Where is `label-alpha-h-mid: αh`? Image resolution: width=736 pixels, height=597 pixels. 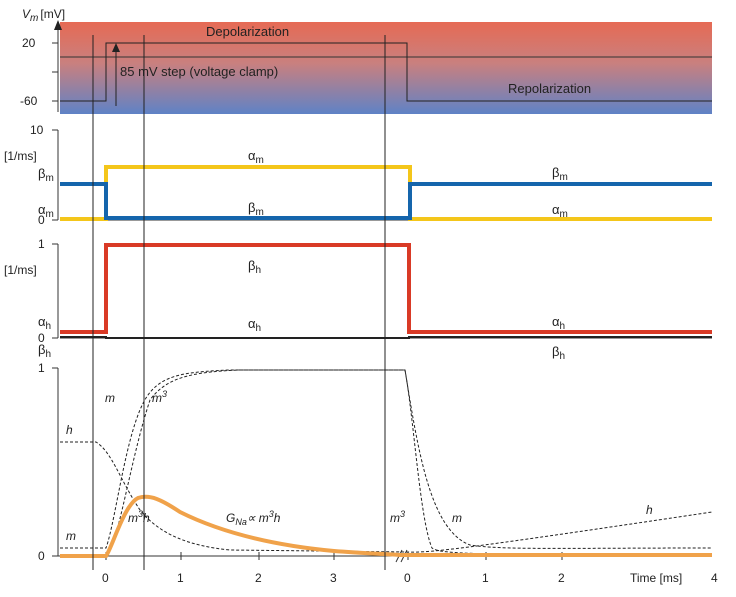
label-alpha-h-mid: αh is located at coordinates (254, 325).